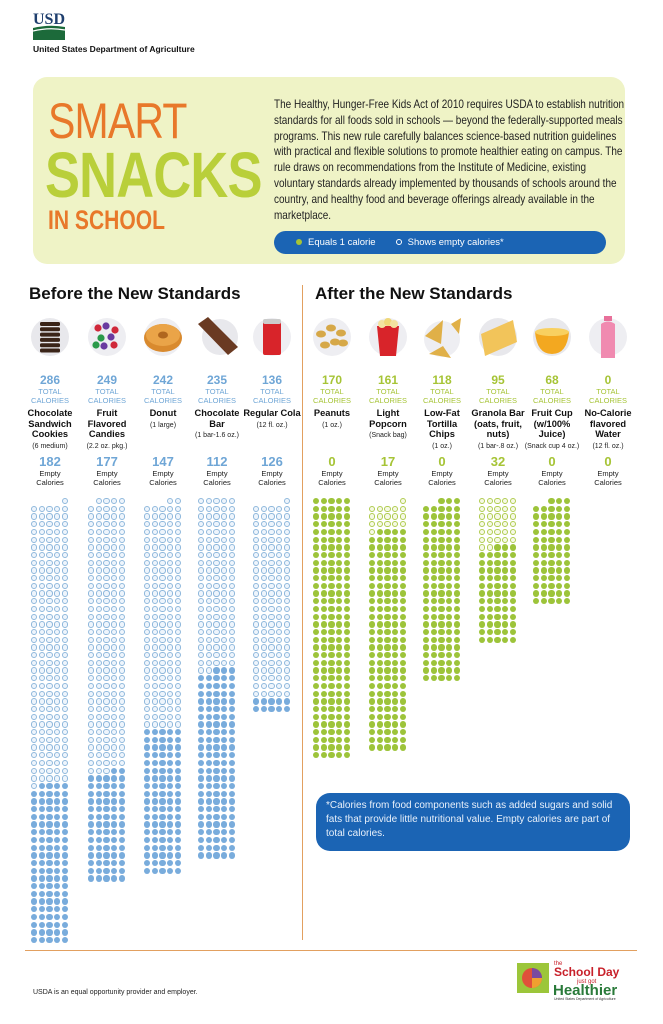 Image resolution: width=663 pixels, height=1024 pixels. What do you see at coordinates (498, 473) in the screenshot?
I see `empty-label: Empty` at bounding box center [498, 473].